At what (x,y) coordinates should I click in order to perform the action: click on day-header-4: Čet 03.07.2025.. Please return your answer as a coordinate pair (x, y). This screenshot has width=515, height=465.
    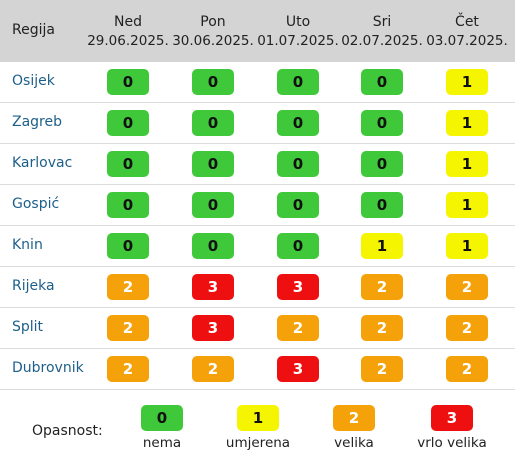
    Looking at the image, I should click on (467, 32).